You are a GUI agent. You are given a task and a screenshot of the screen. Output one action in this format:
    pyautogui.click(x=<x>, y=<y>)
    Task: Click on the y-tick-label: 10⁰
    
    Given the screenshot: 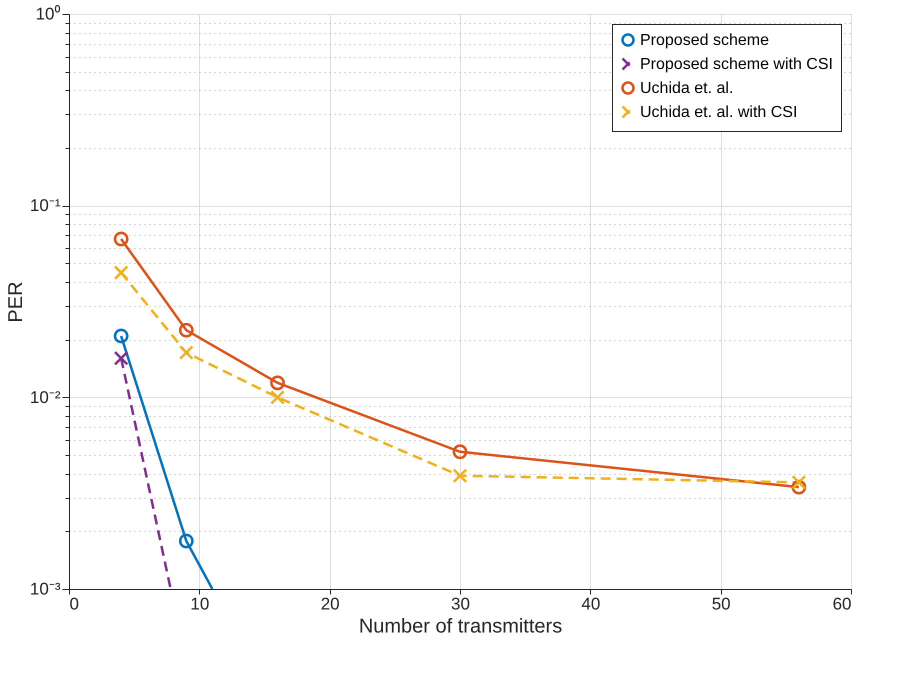 What is the action you would take?
    pyautogui.click(x=48, y=14)
    